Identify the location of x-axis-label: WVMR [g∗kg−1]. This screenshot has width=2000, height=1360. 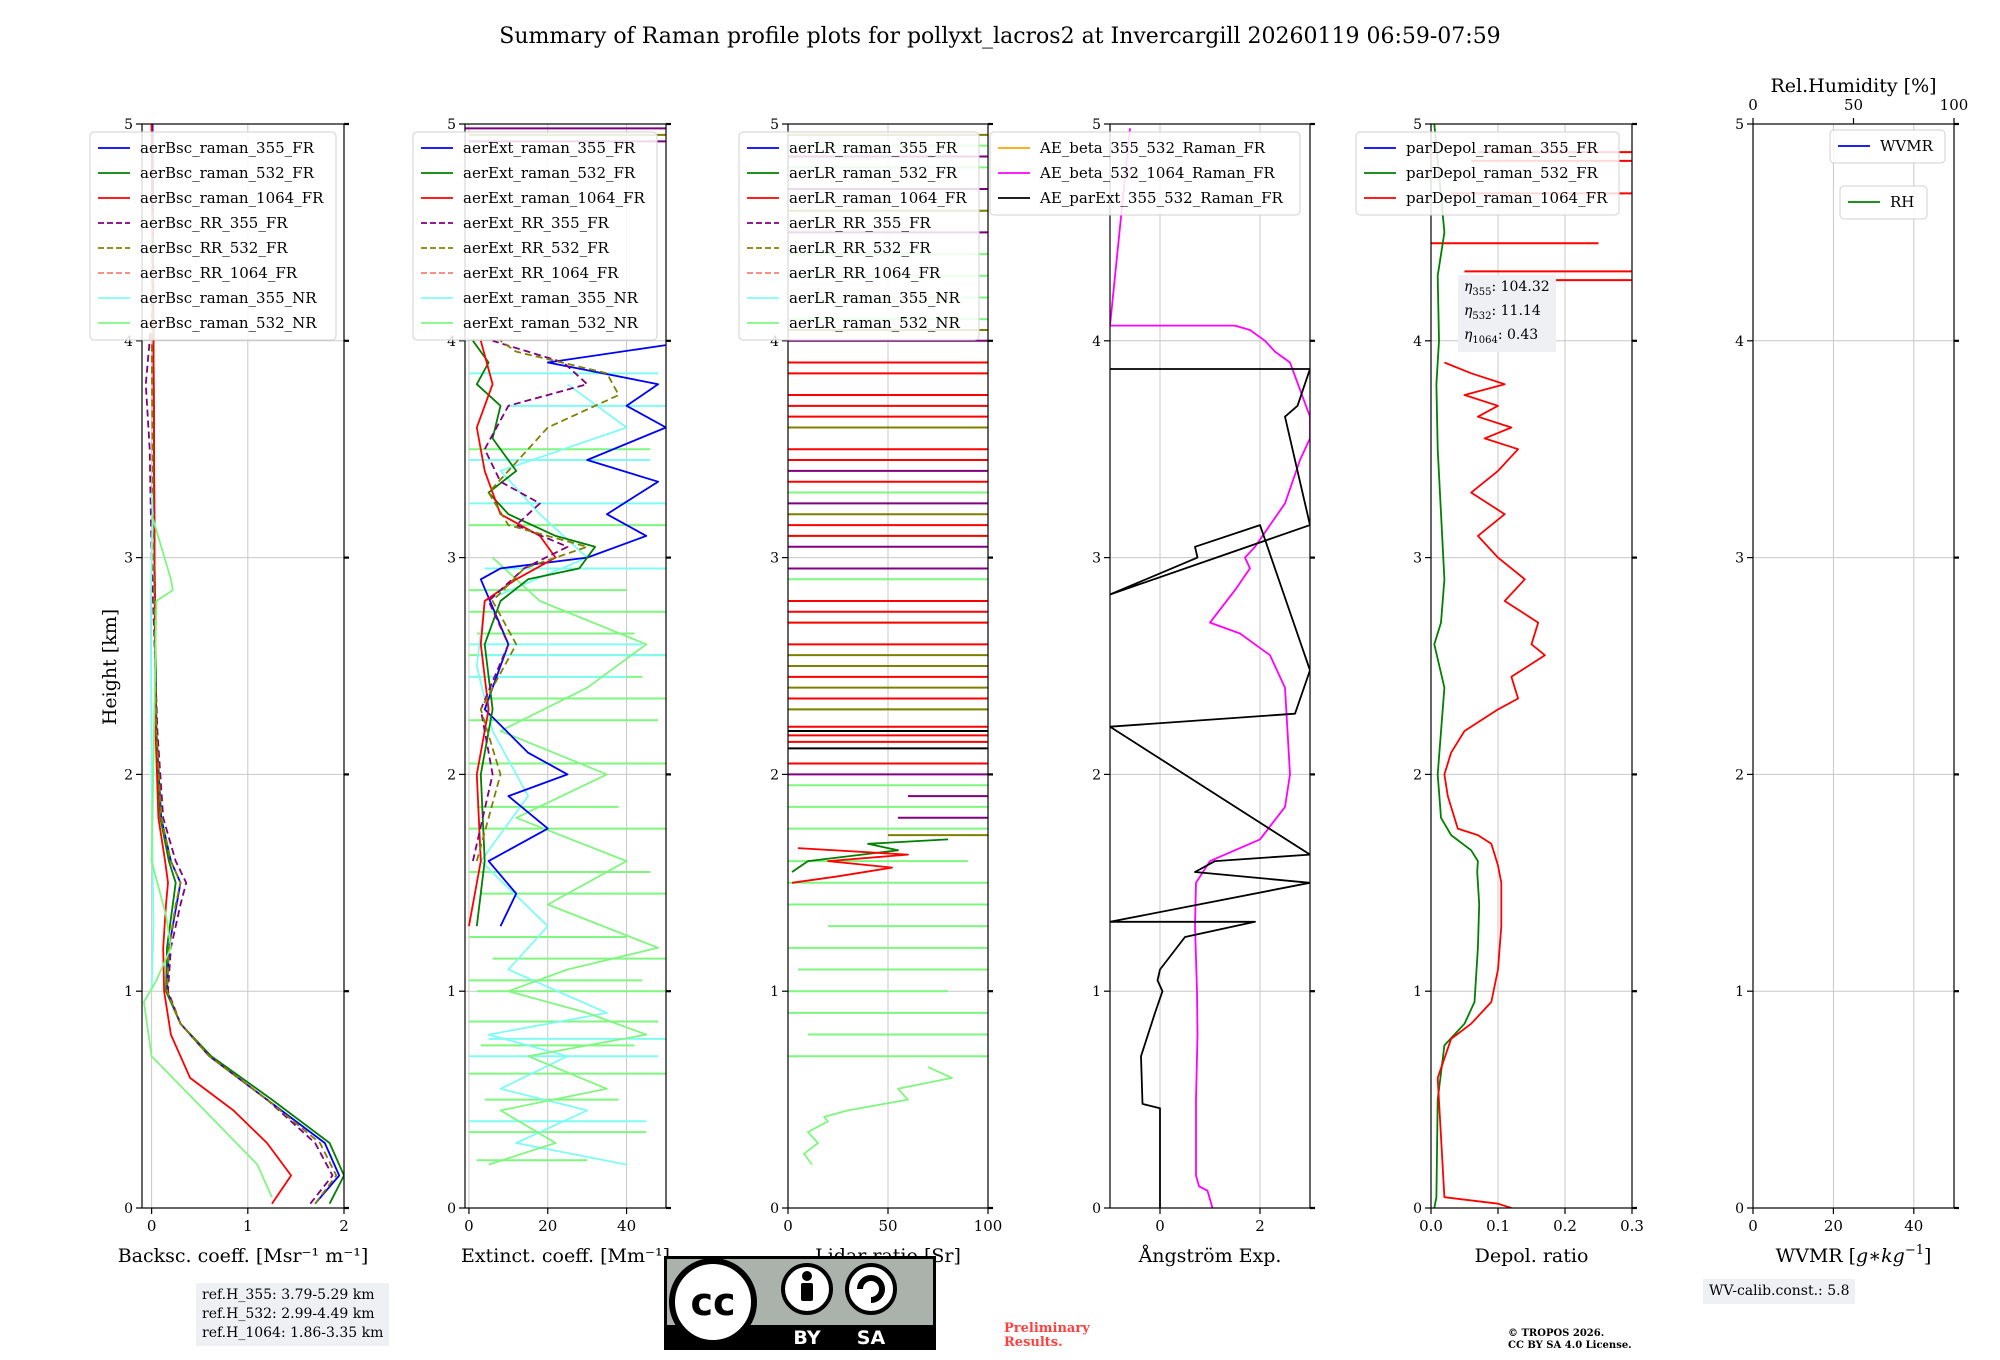
(1854, 1255).